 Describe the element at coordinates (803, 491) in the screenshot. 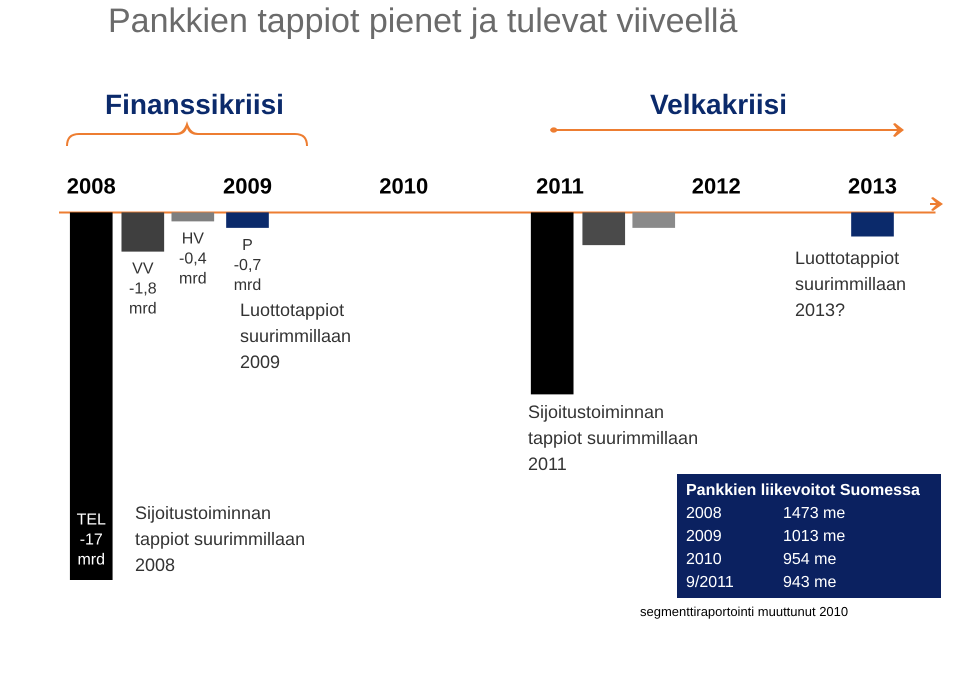

I see `annotation: Pankkien liikevoitot Suomessa` at that location.